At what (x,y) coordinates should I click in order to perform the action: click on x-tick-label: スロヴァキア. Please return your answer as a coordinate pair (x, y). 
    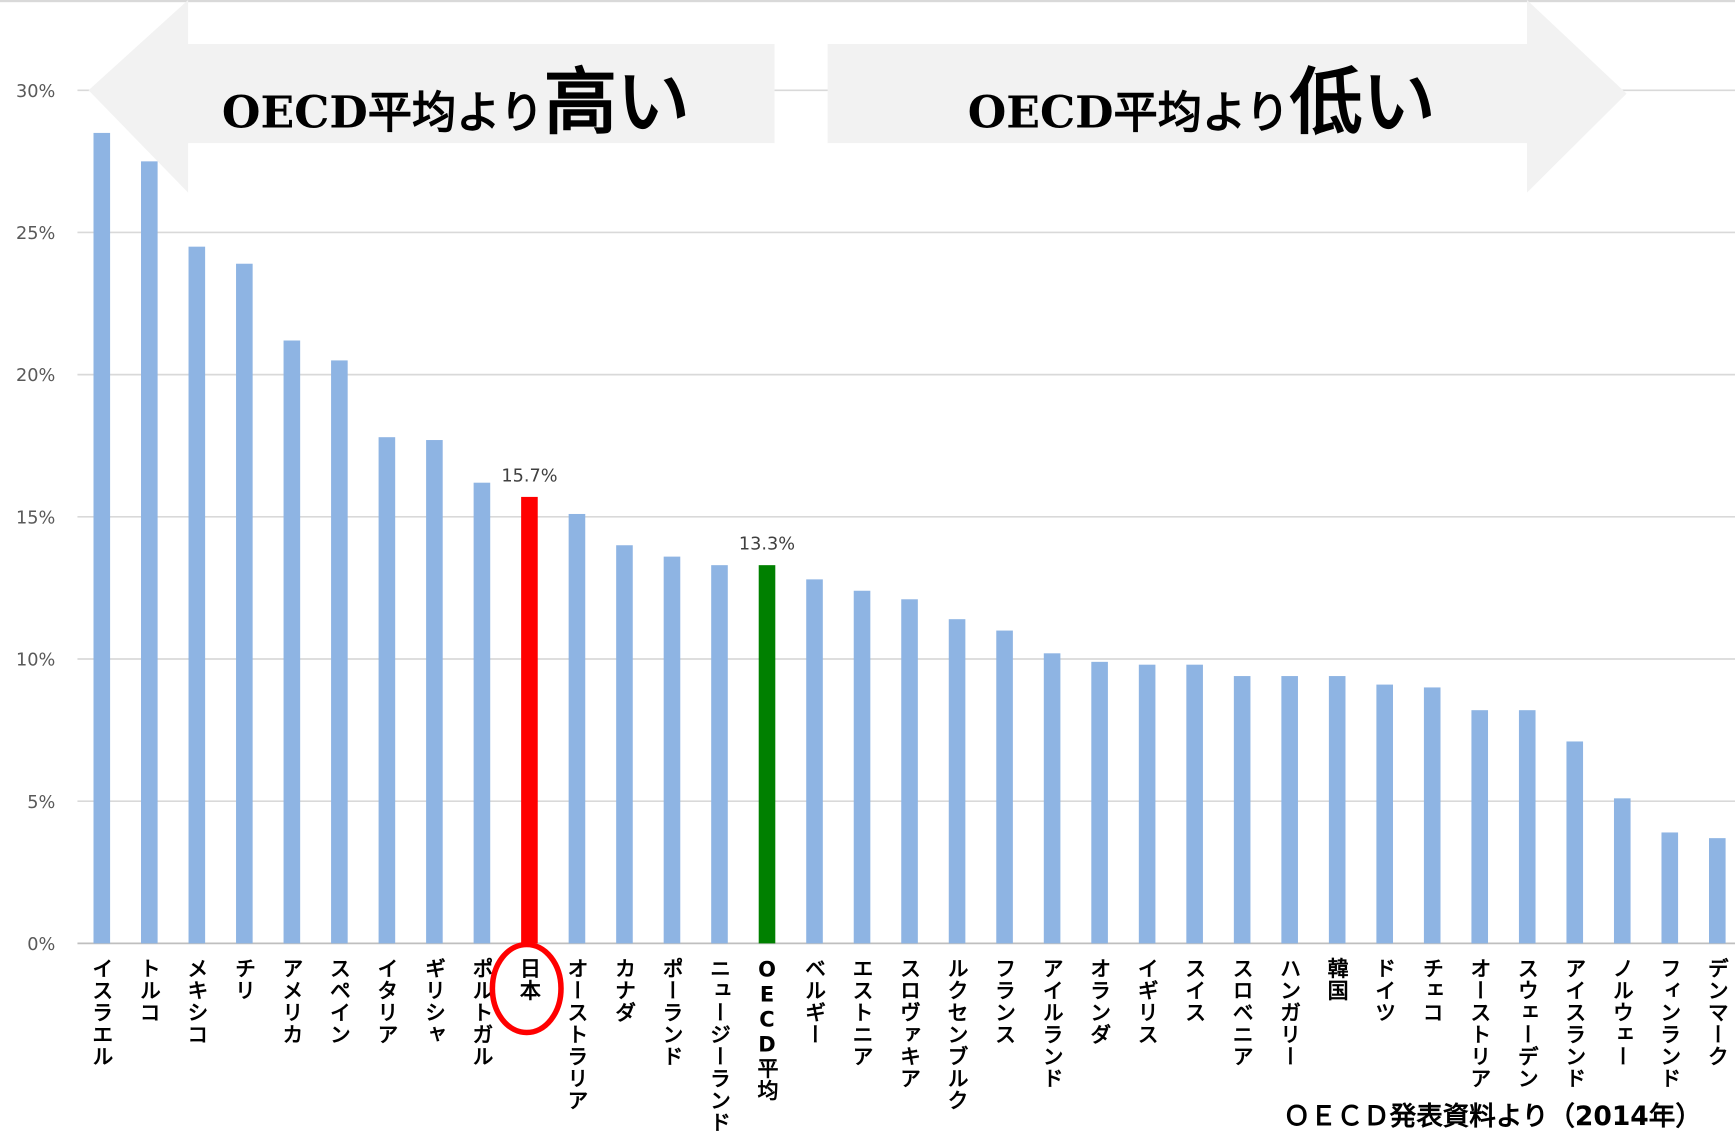
    Looking at the image, I should click on (910, 1024).